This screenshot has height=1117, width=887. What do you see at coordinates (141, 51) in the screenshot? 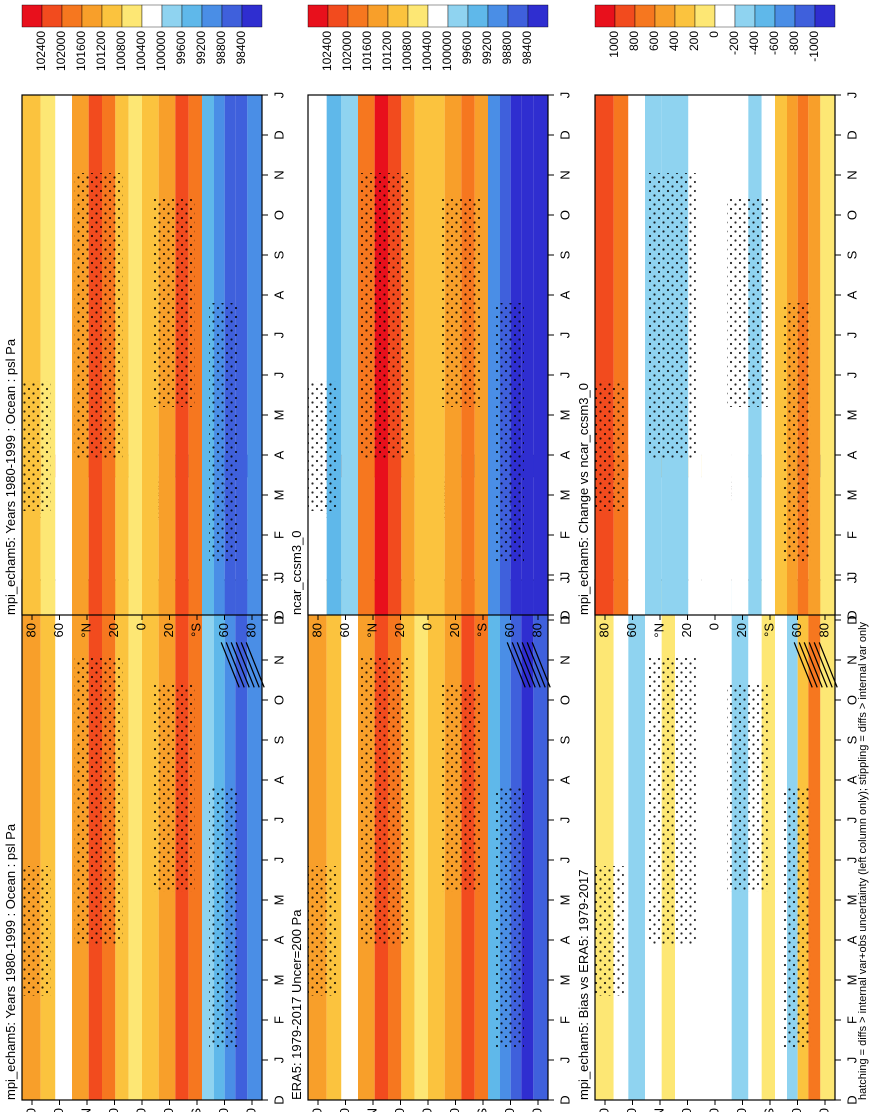
I see `colorbar-label: 100400` at bounding box center [141, 51].